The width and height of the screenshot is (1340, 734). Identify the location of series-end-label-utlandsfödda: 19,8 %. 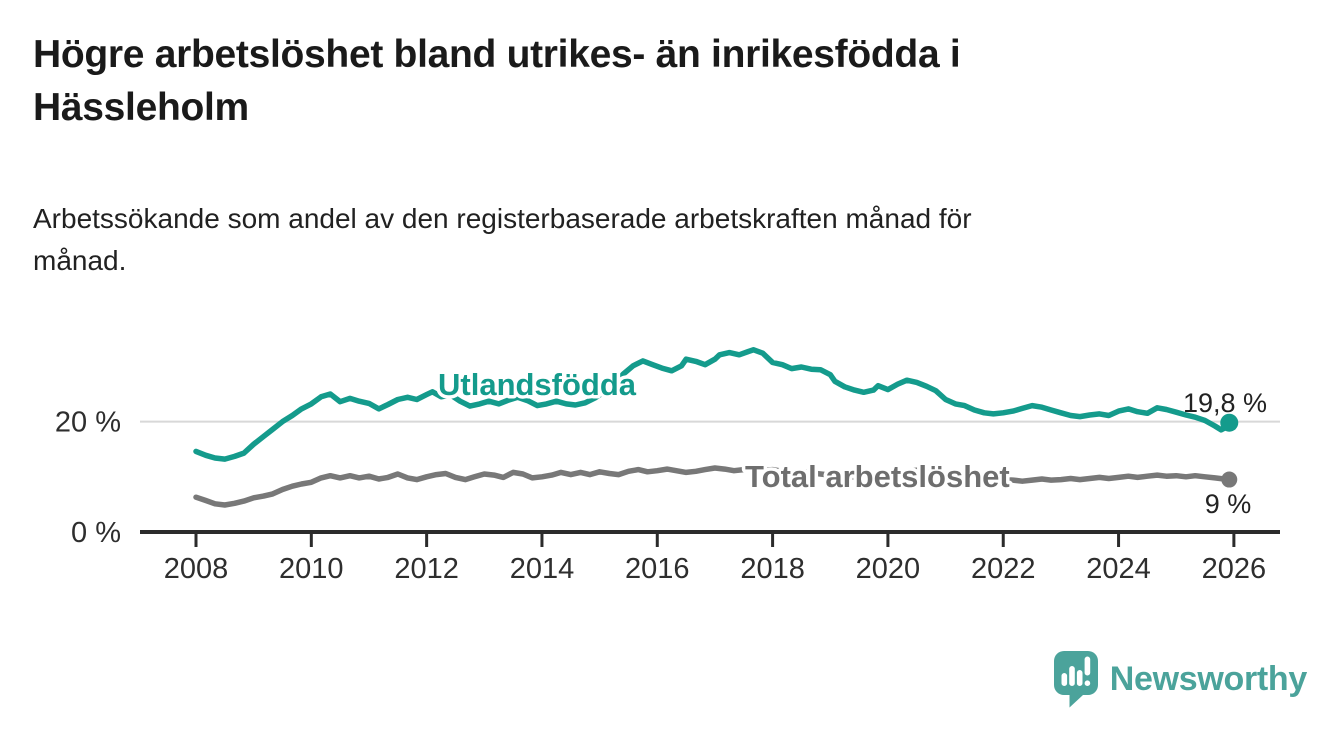
(1225, 403).